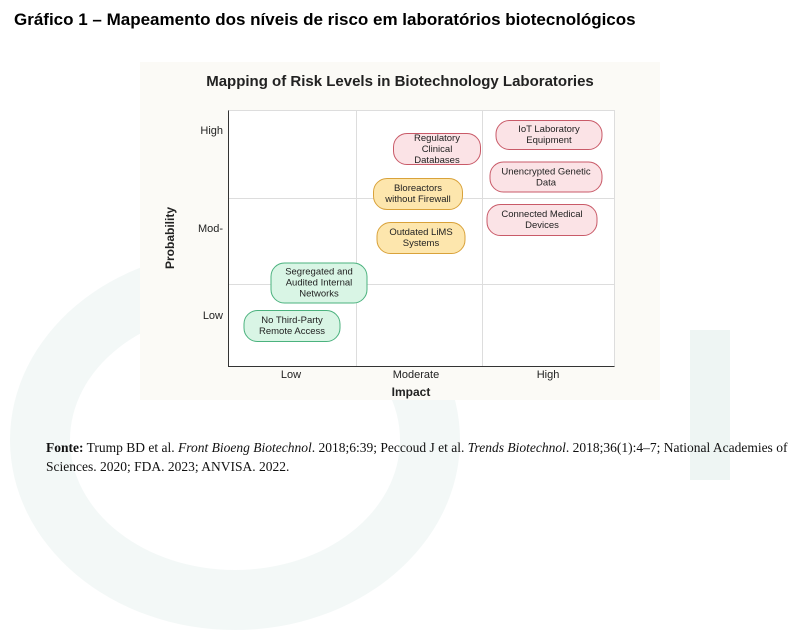 This screenshot has height=630, width=793. What do you see at coordinates (546, 177) in the screenshot?
I see `risk-item: Unencrypted Genetic Data` at bounding box center [546, 177].